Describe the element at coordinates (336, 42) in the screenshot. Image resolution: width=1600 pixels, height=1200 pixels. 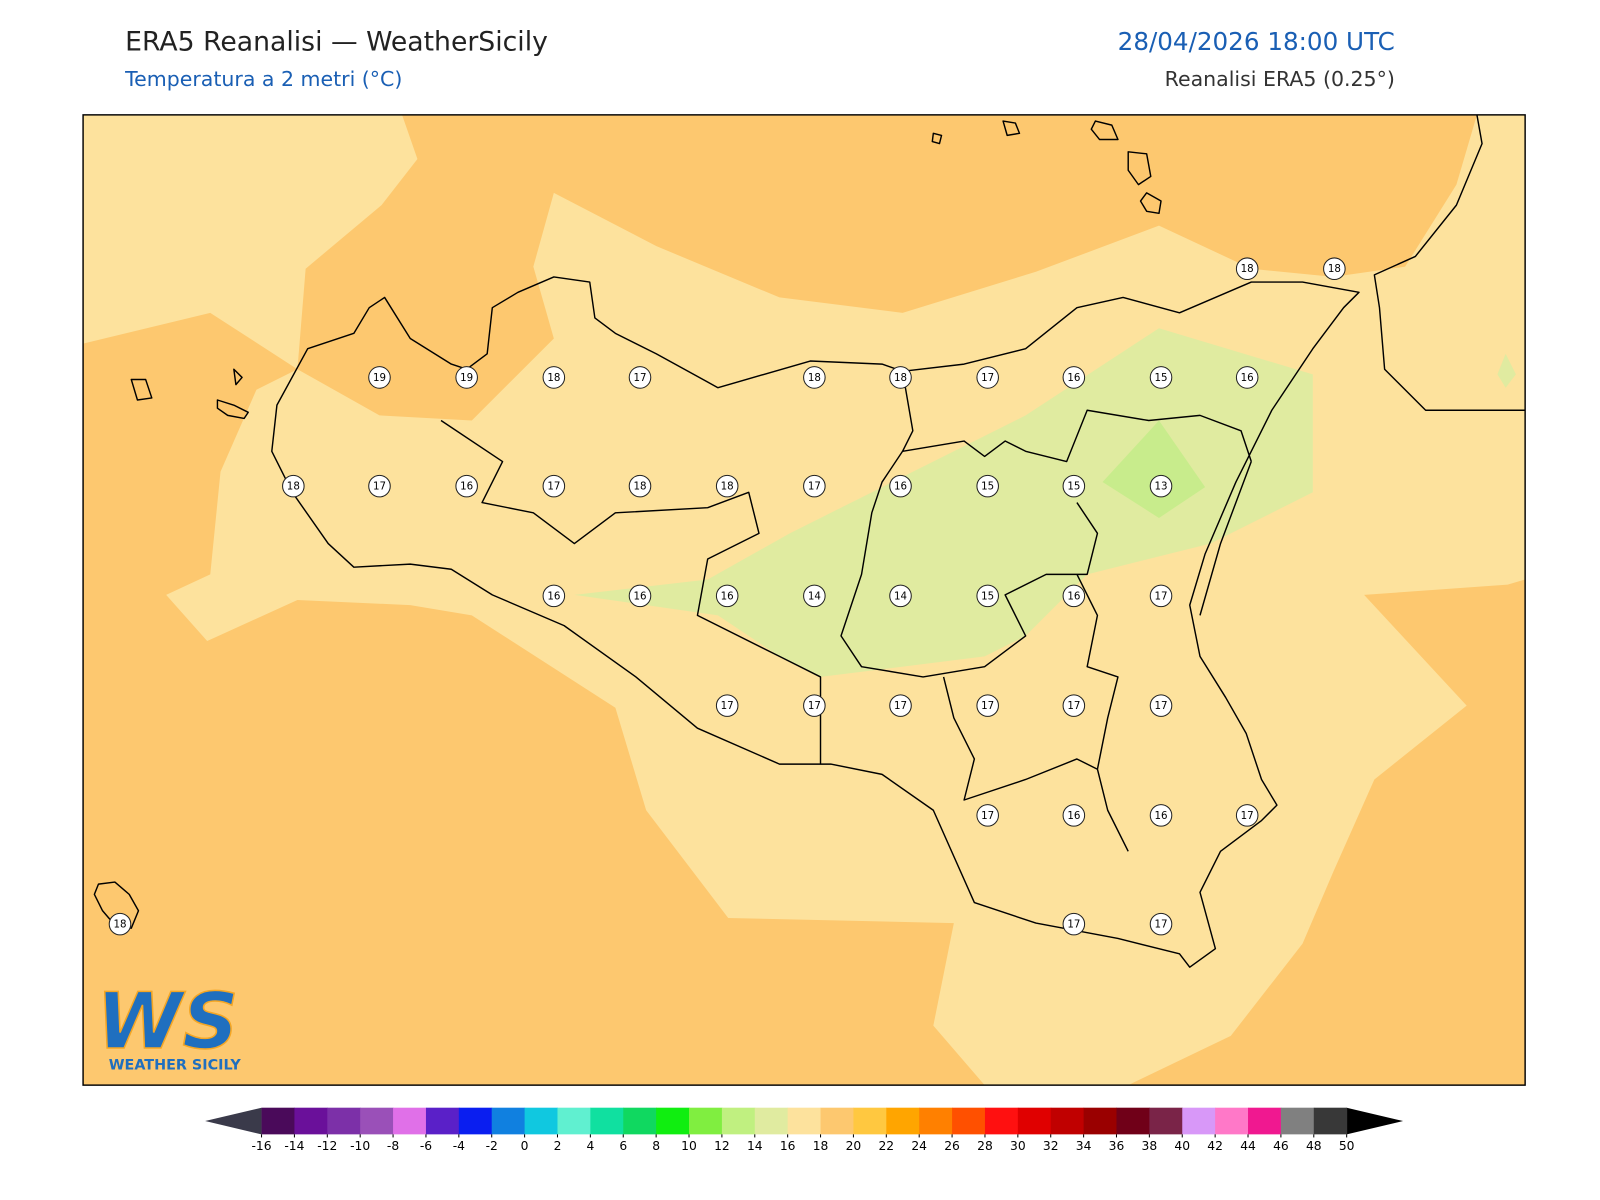
I see `title: ERA5 Reanalisi — WeatherSicily` at that location.